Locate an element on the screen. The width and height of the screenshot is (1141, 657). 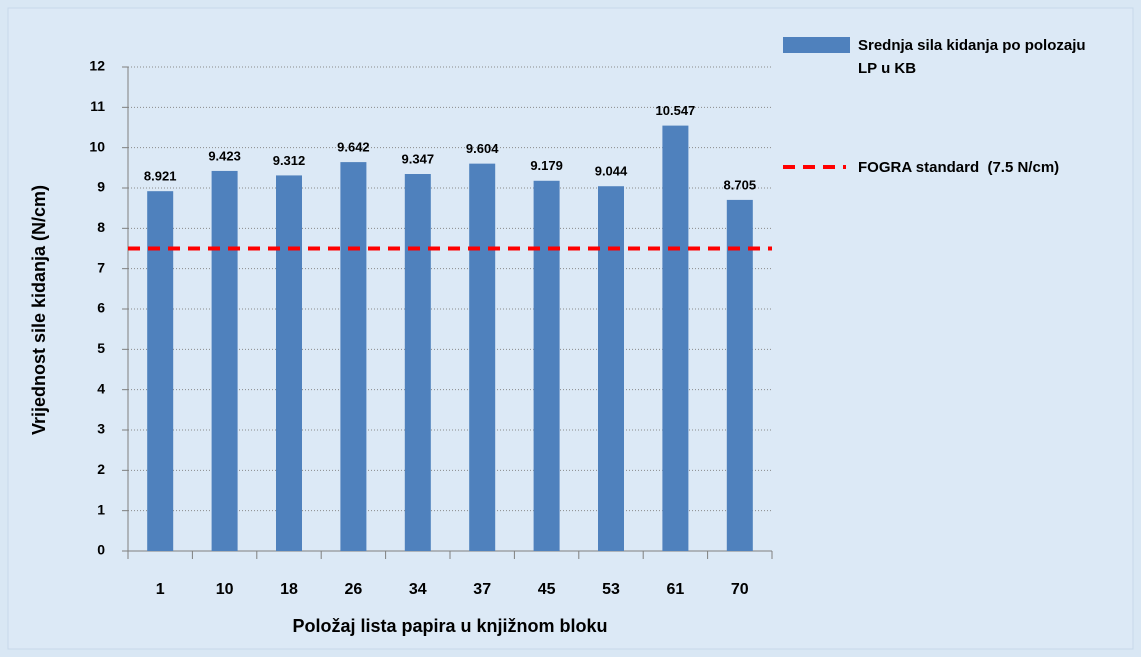
x-tick-label: 45 is located at coordinates (547, 589).